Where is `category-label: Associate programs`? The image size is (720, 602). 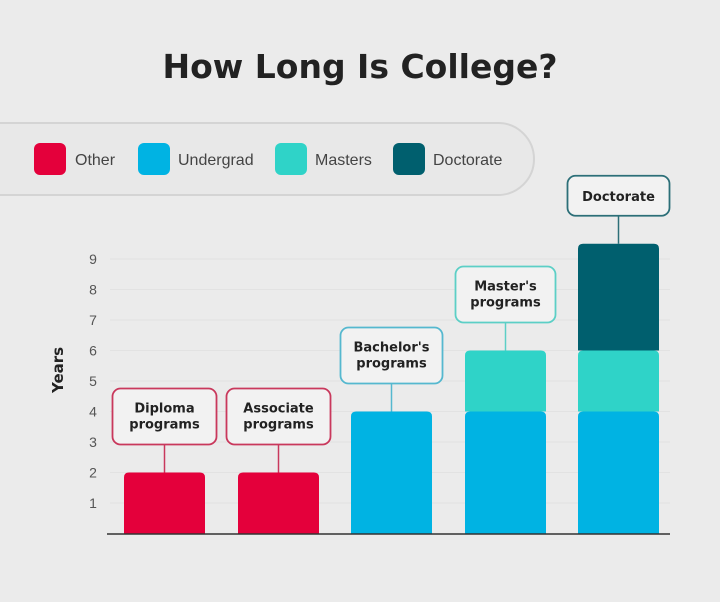 category-label: Associate programs is located at coordinates (278, 417).